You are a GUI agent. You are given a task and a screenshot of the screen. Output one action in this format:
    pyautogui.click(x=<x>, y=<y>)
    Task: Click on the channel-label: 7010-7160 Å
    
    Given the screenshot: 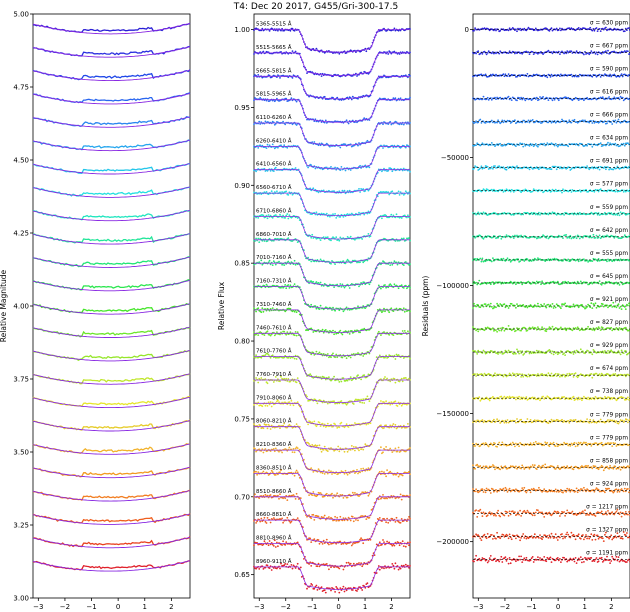 What is the action you would take?
    pyautogui.click(x=274, y=257)
    